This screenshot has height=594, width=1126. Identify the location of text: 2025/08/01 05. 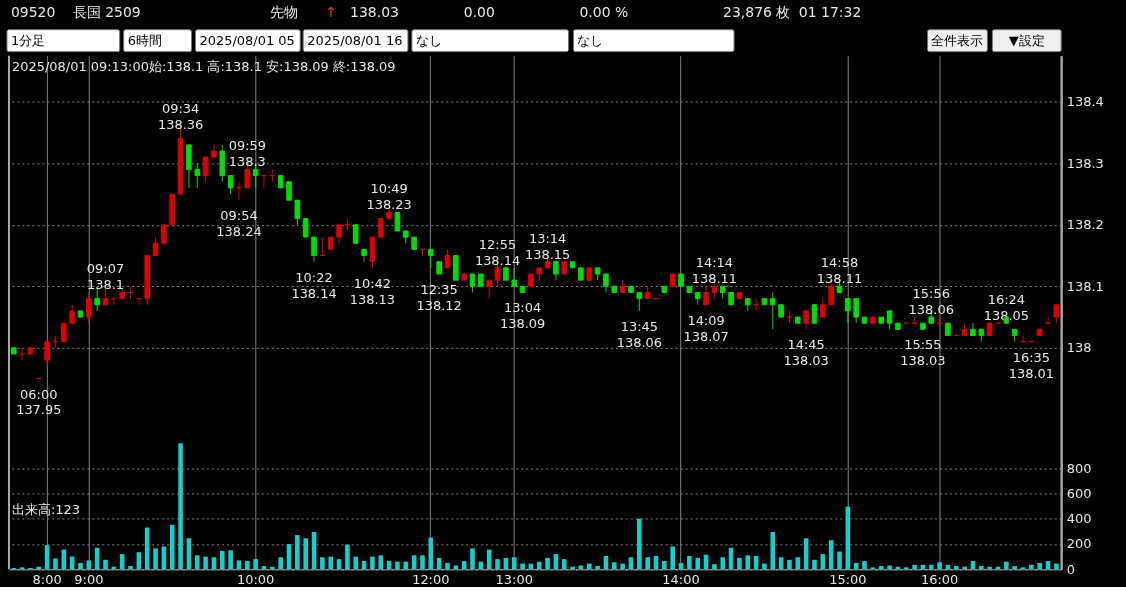
(247, 40).